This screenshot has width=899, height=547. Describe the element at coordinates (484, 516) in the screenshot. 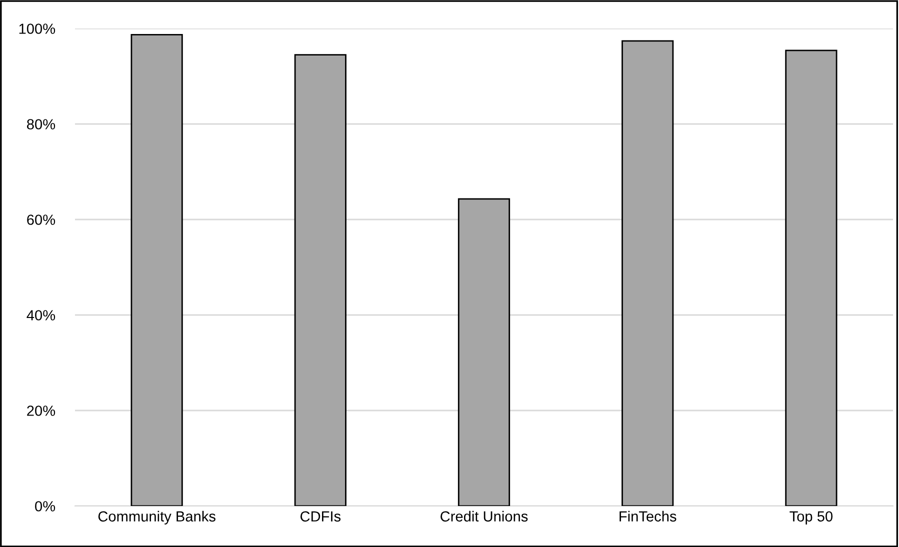

I see `x-tick-label: Credit Unions` at that location.